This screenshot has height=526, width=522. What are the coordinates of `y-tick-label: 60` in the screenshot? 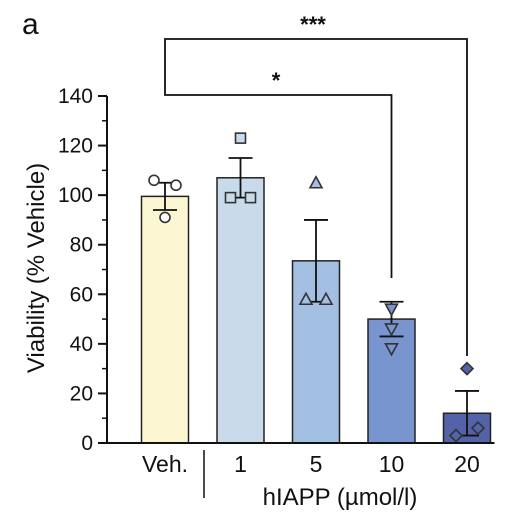 It's located at (81, 294).